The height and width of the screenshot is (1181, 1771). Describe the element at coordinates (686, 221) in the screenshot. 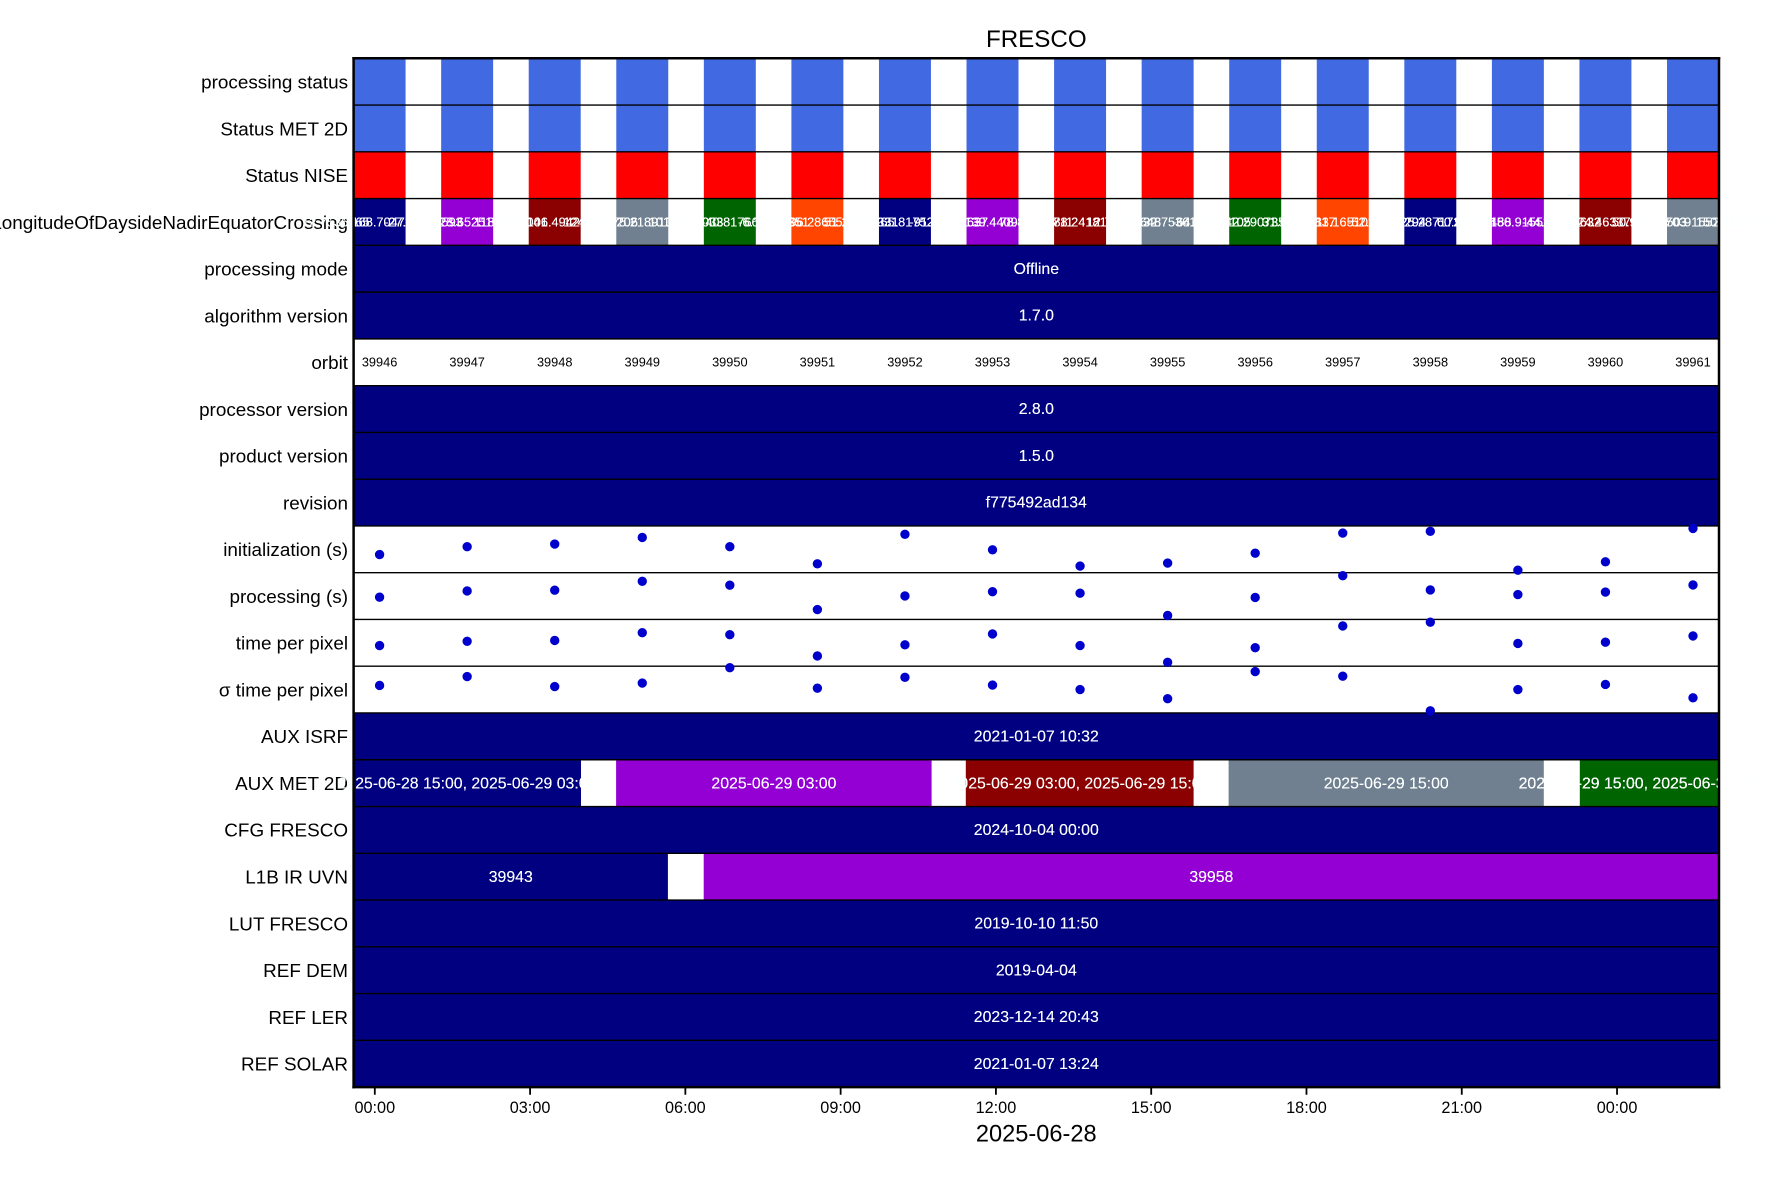

I see `svg-text: 101.0921033` at that location.